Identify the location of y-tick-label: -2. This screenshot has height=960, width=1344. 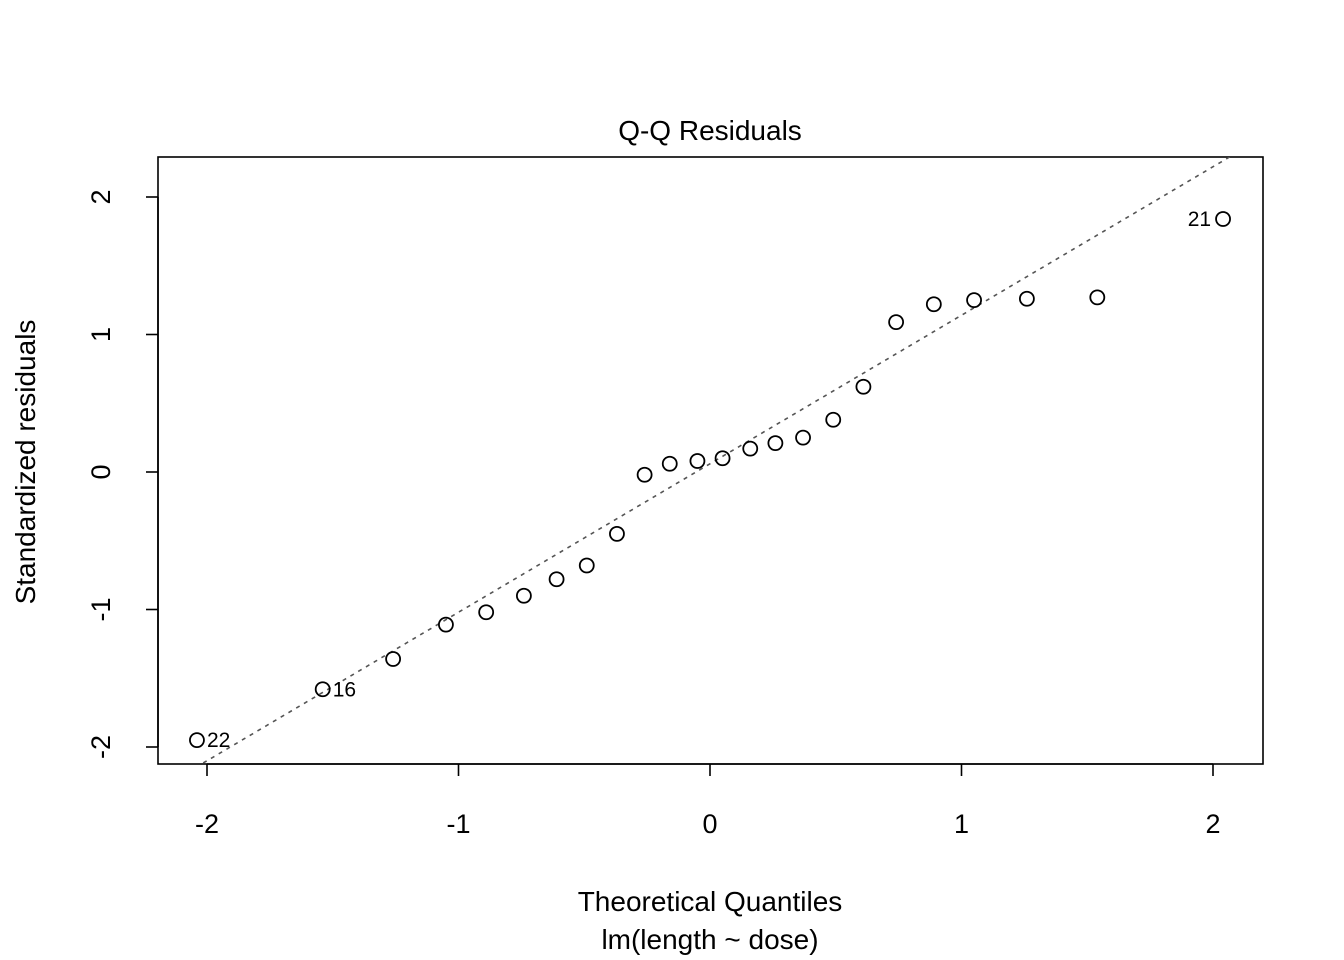
(101, 747).